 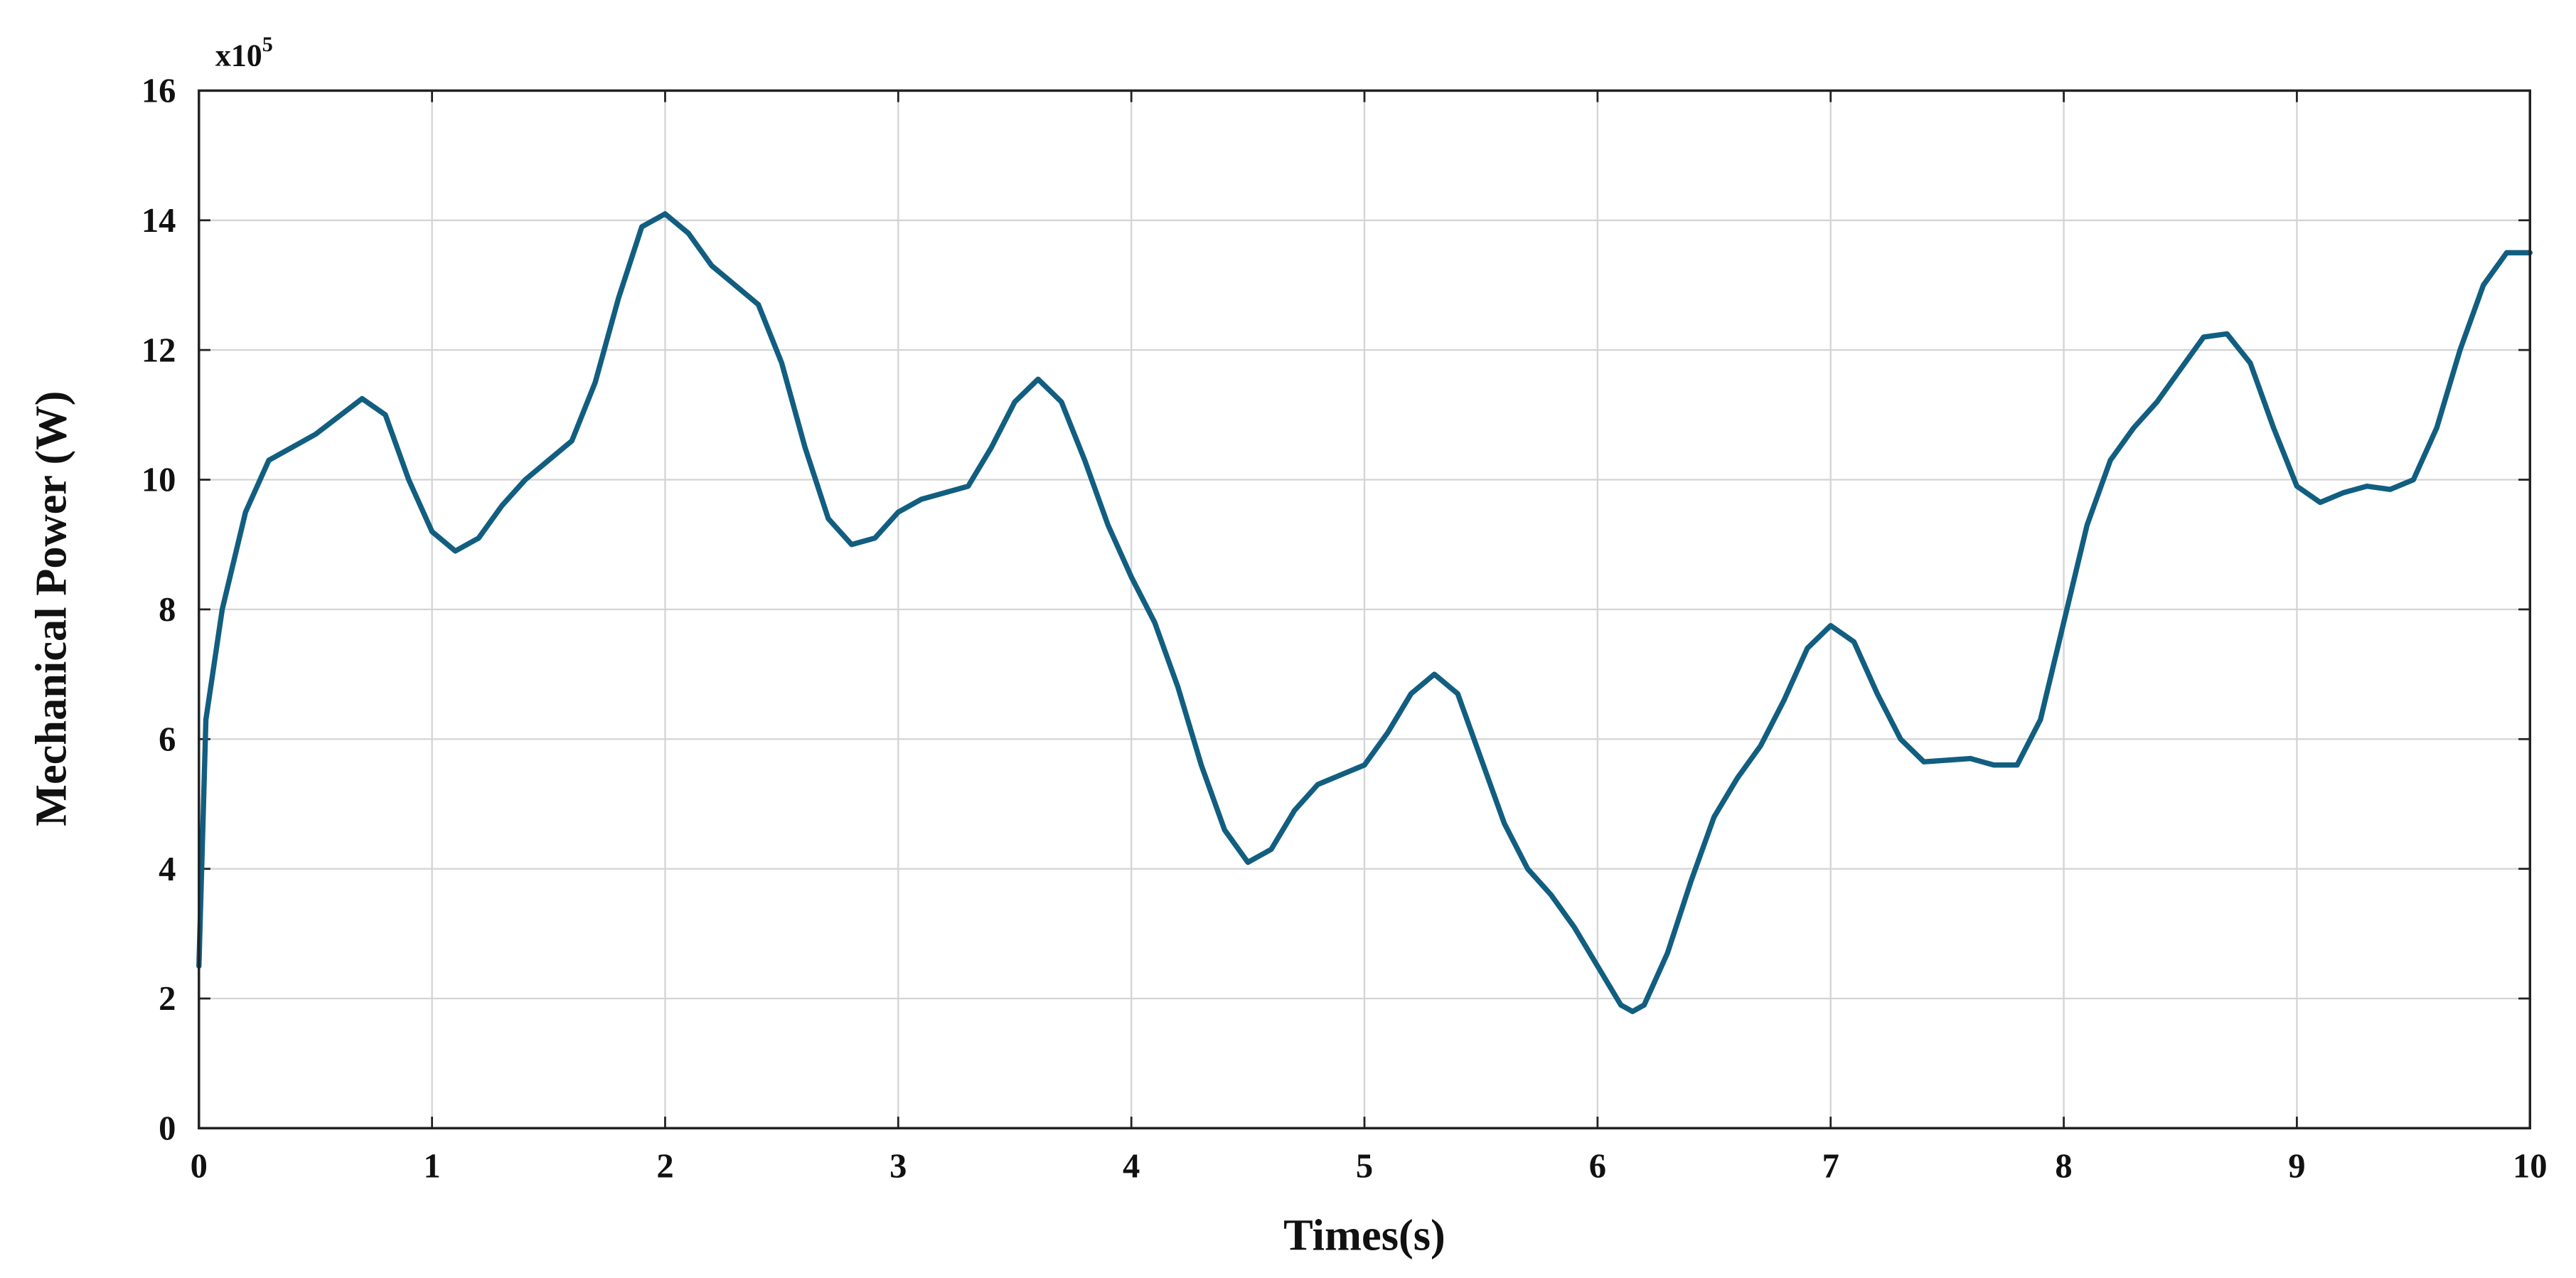 What do you see at coordinates (158, 350) in the screenshot?
I see `y-tick-label: 12` at bounding box center [158, 350].